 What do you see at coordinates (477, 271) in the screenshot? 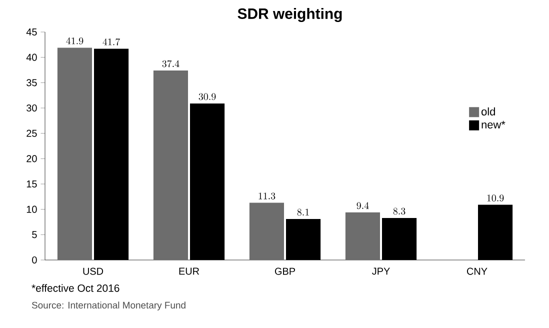
I see `x-tick-label: CNY` at bounding box center [477, 271].